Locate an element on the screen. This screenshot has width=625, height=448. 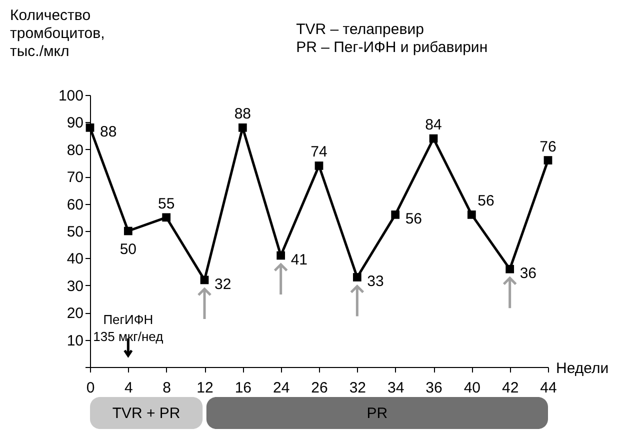
y-tick-label: 80 is located at coordinates (75, 150).